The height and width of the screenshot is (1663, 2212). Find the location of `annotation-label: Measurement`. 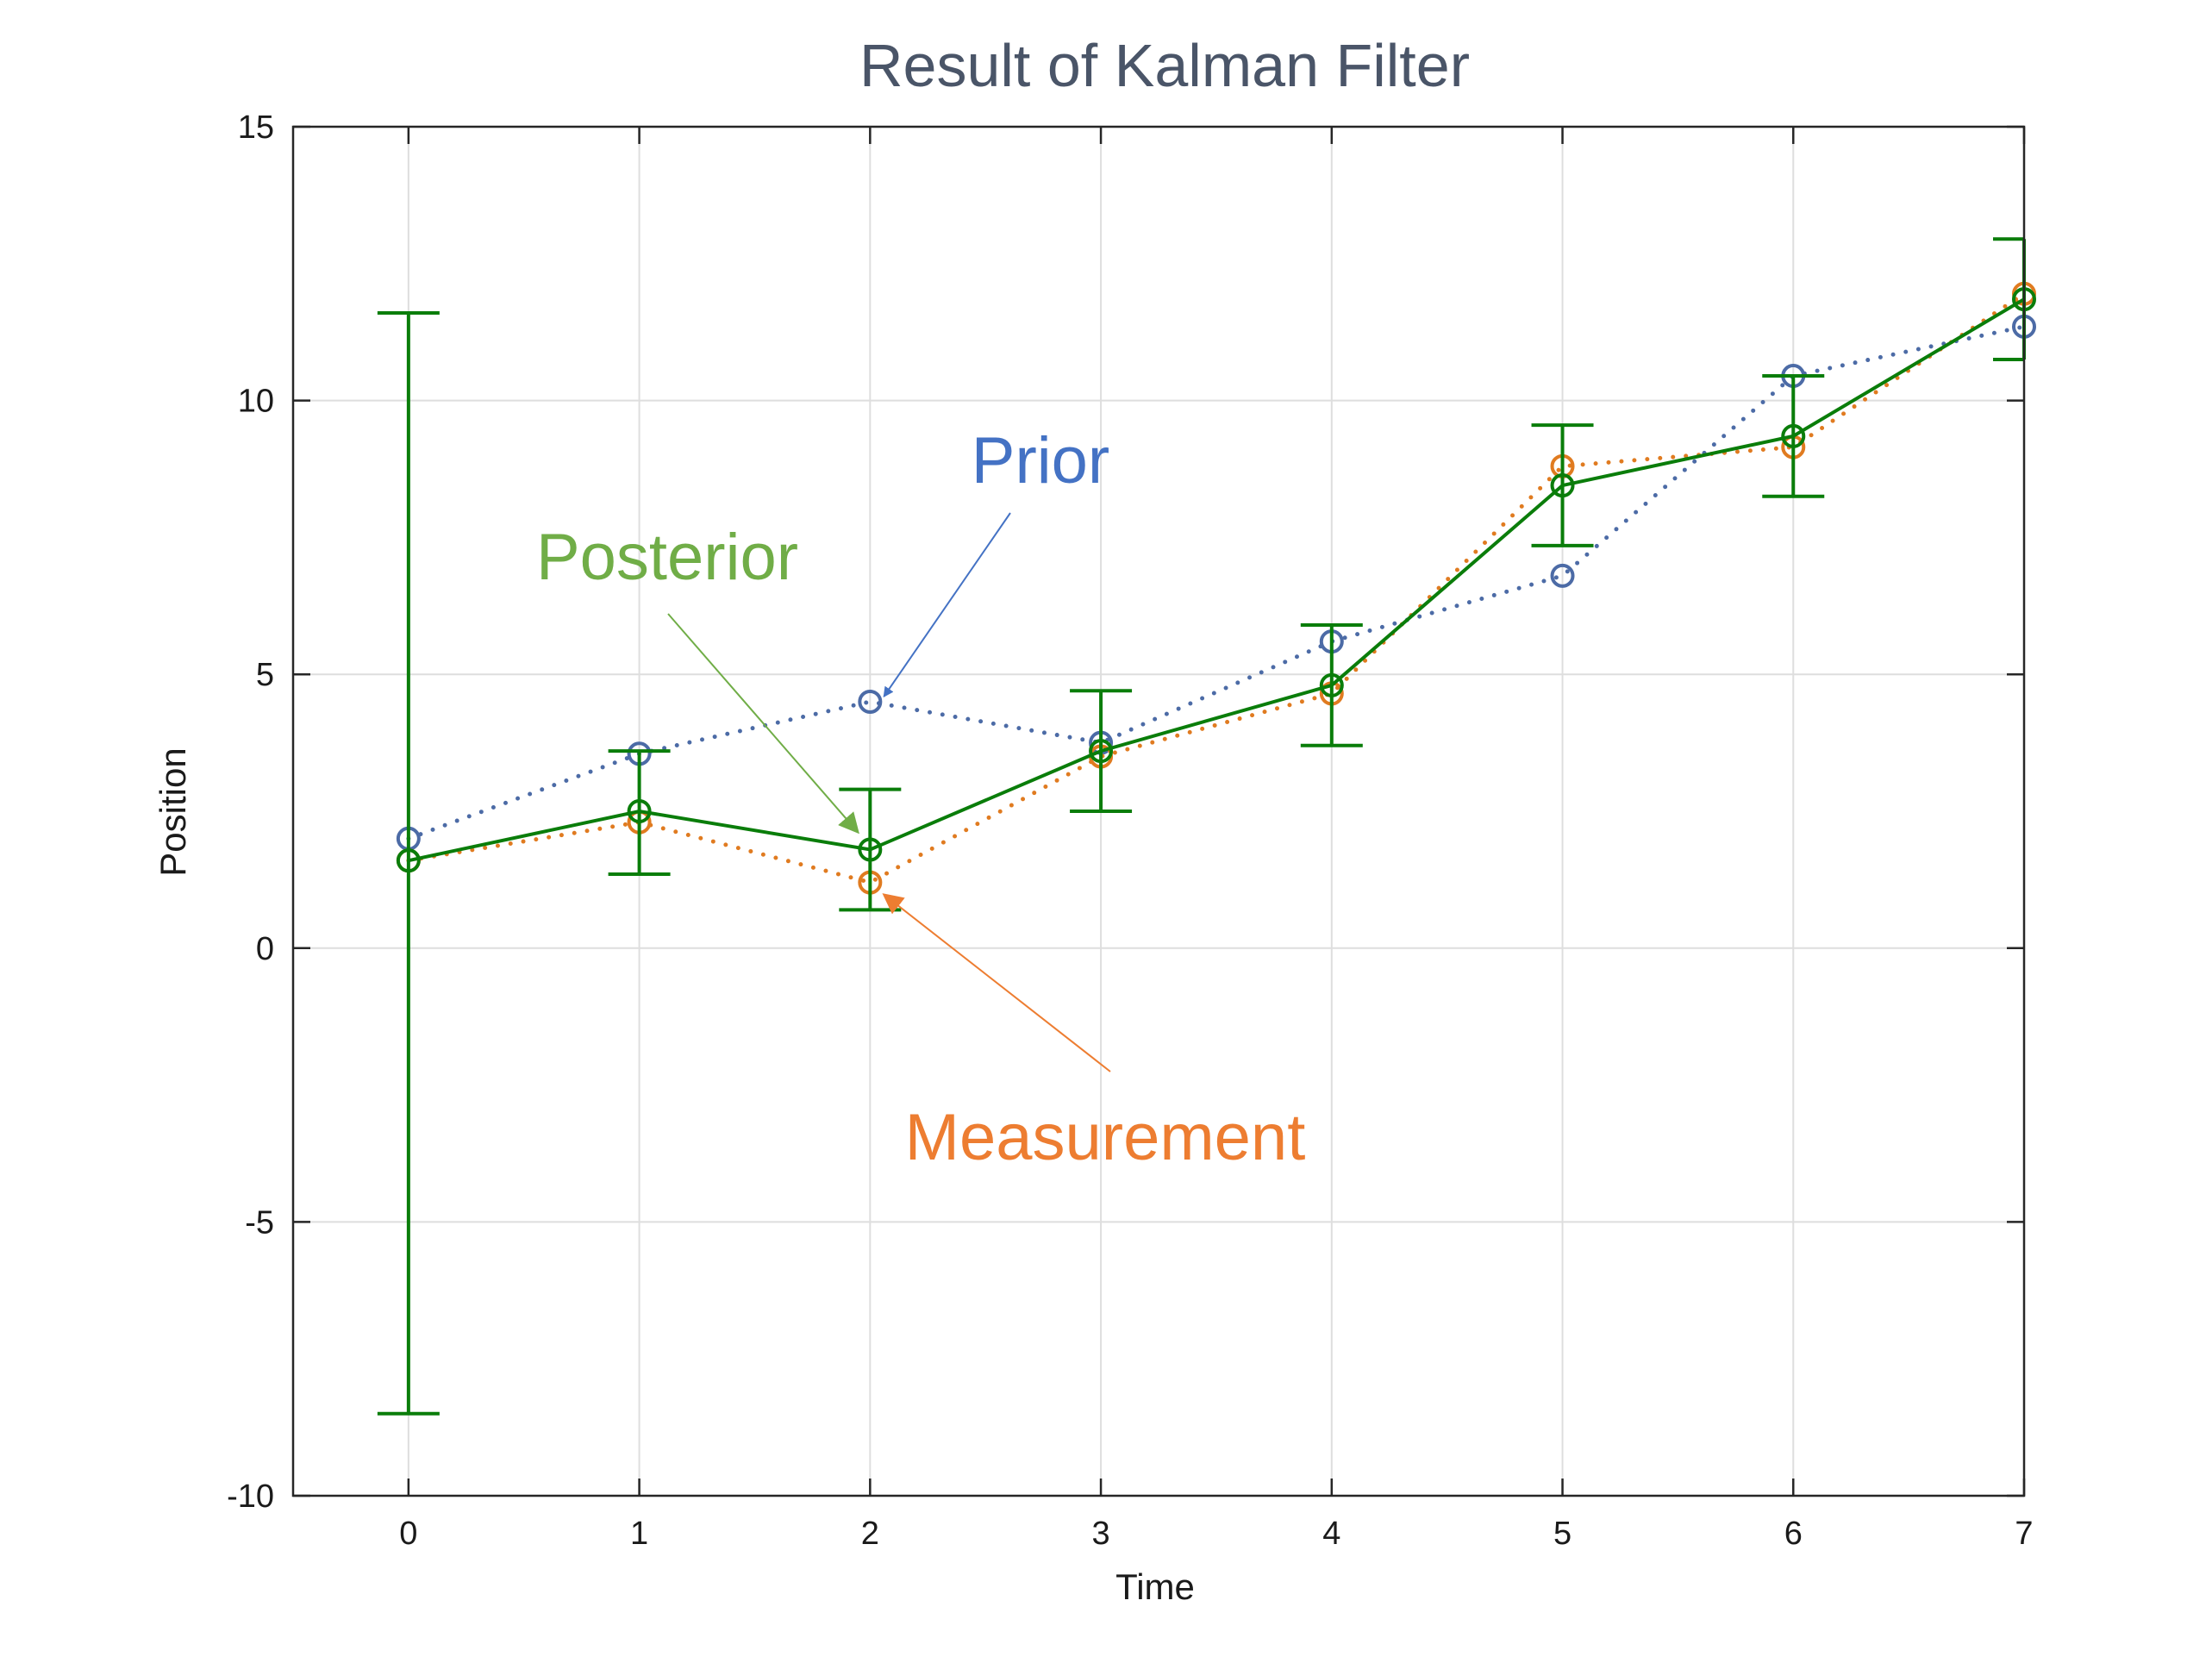

annotation-label: Measurement is located at coordinates (1105, 1137).